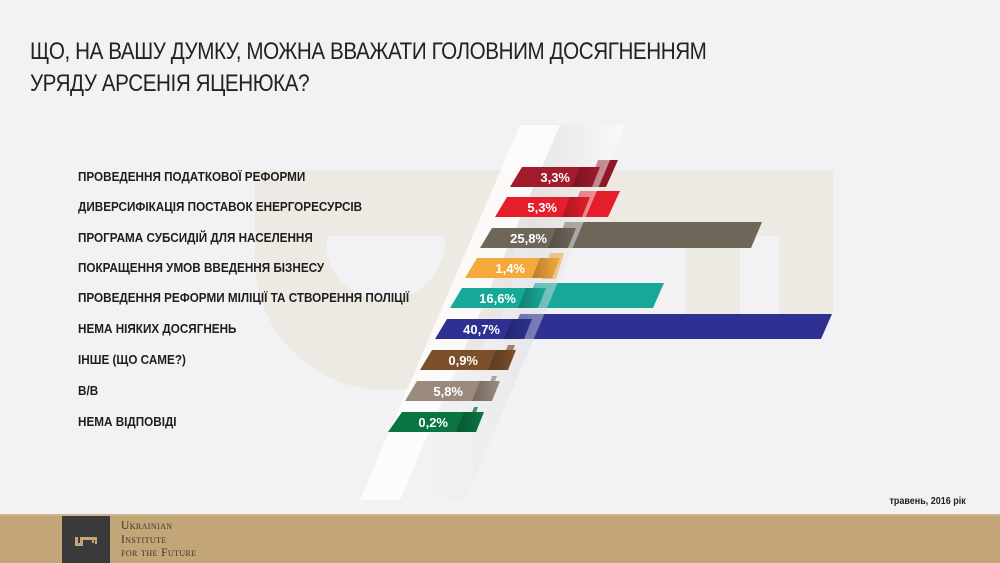 The height and width of the screenshot is (563, 1000). I want to click on value-label: 25,8%, so click(528, 238).